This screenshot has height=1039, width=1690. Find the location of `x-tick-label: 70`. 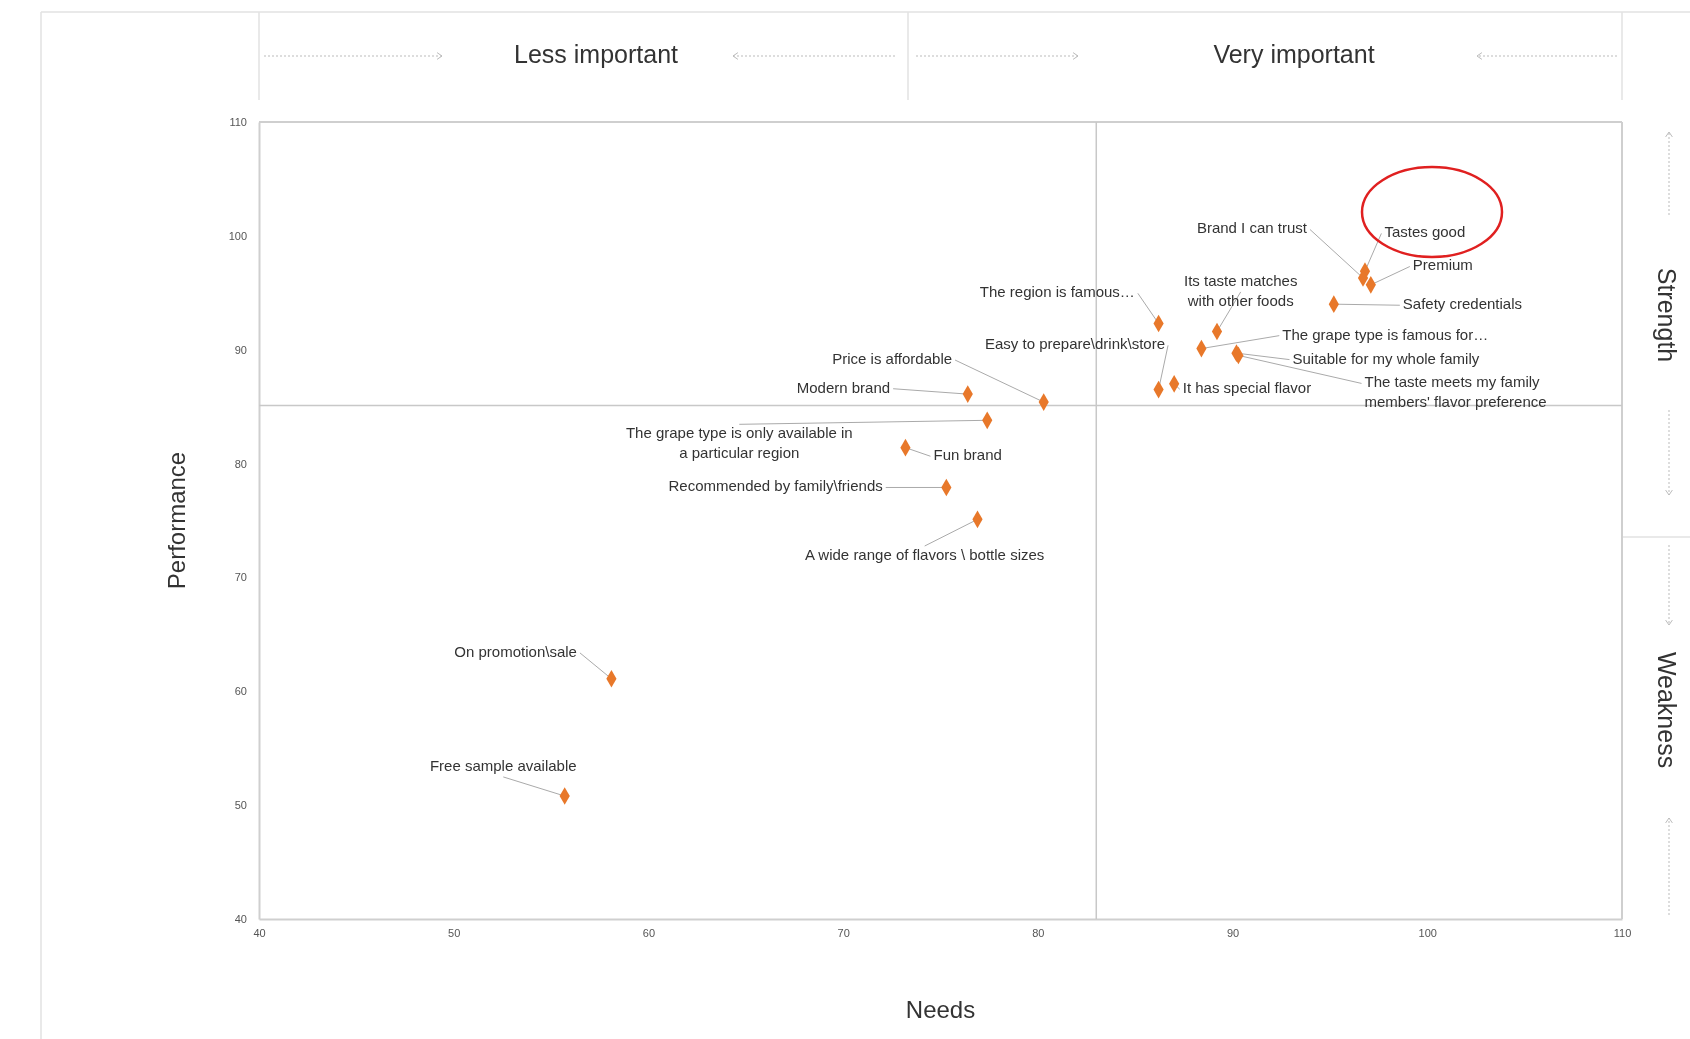

x-tick-label: 70 is located at coordinates (843, 932).